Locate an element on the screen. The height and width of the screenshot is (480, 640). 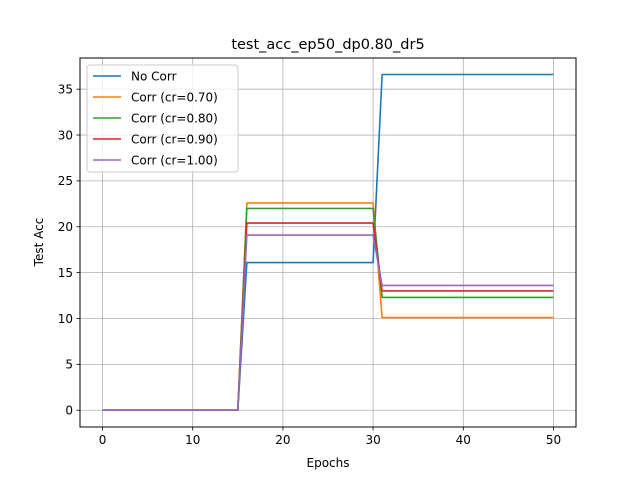
x-tick-label: 50 is located at coordinates (553, 440).